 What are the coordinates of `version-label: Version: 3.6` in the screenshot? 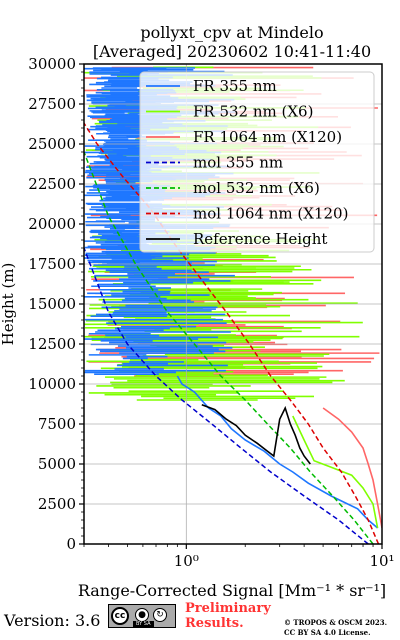 It's located at (52, 620).